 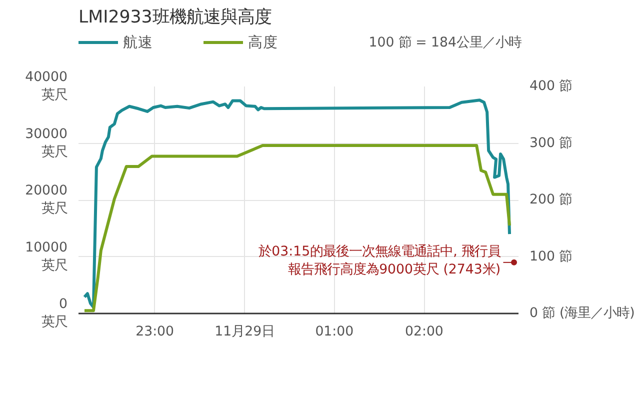 I want to click on y-tick-label: 10000 英尺, so click(x=46, y=257).